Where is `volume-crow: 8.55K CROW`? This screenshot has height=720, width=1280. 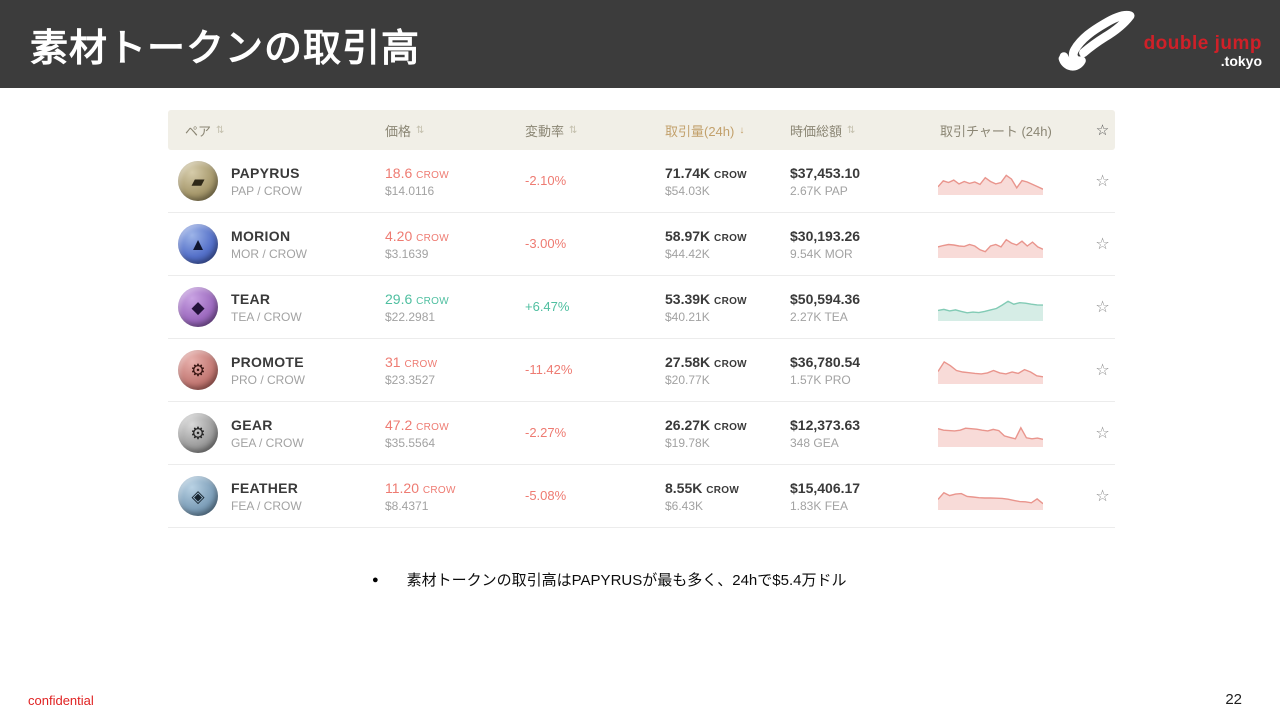 volume-crow: 8.55K CROW is located at coordinates (726, 488).